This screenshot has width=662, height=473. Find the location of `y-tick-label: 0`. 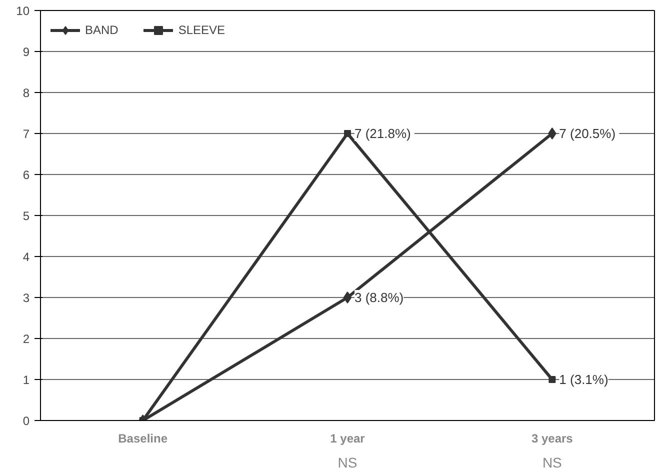

y-tick-label: 0 is located at coordinates (26, 421).